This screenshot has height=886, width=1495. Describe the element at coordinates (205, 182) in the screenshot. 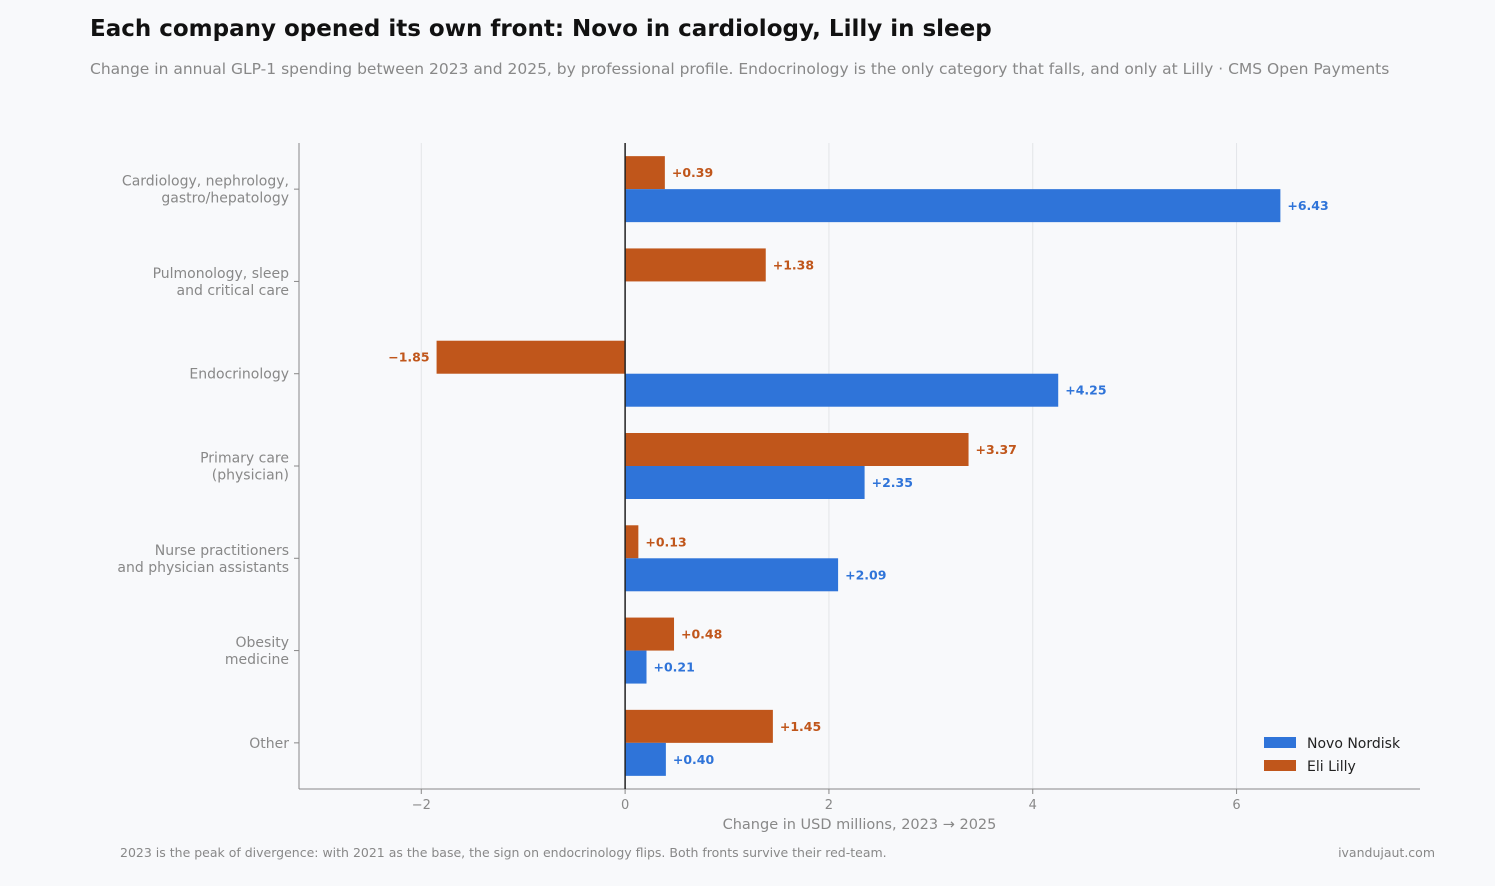

I see `category-label: Cardiology, nephrology,` at that location.